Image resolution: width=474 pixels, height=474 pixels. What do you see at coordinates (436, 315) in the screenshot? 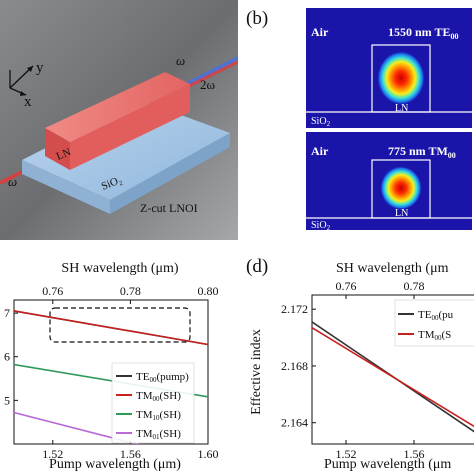
I see `legend-entry: TE00(pu` at bounding box center [436, 315].